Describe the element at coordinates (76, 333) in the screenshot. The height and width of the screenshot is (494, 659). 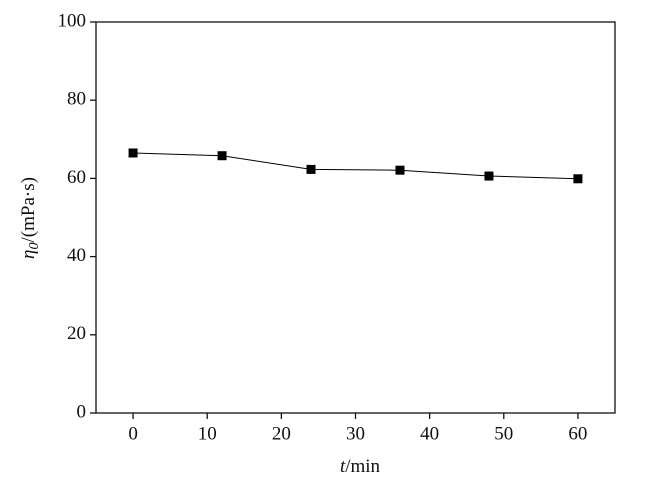
I see `y-tick-label: 20` at that location.